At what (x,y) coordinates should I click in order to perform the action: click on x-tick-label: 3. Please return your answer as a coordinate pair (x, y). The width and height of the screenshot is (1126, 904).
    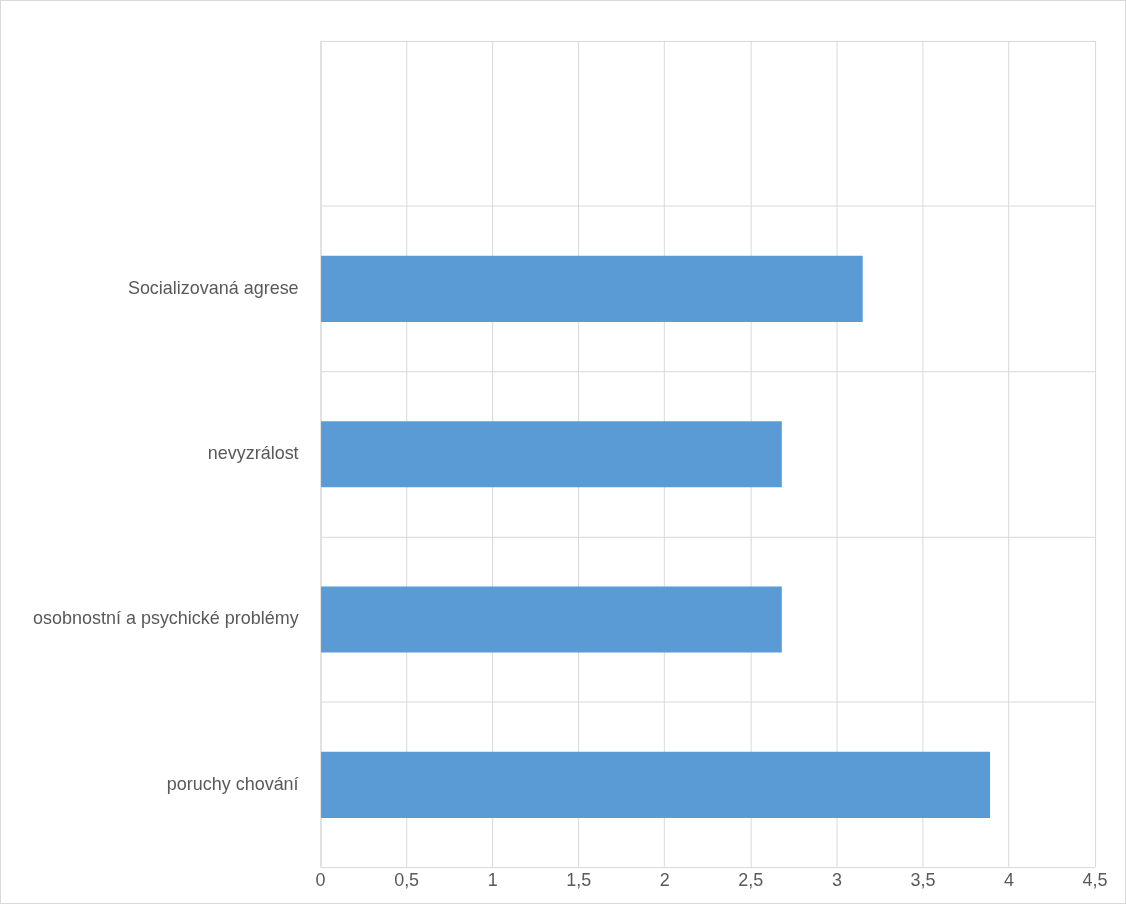
    Looking at the image, I should click on (836, 880).